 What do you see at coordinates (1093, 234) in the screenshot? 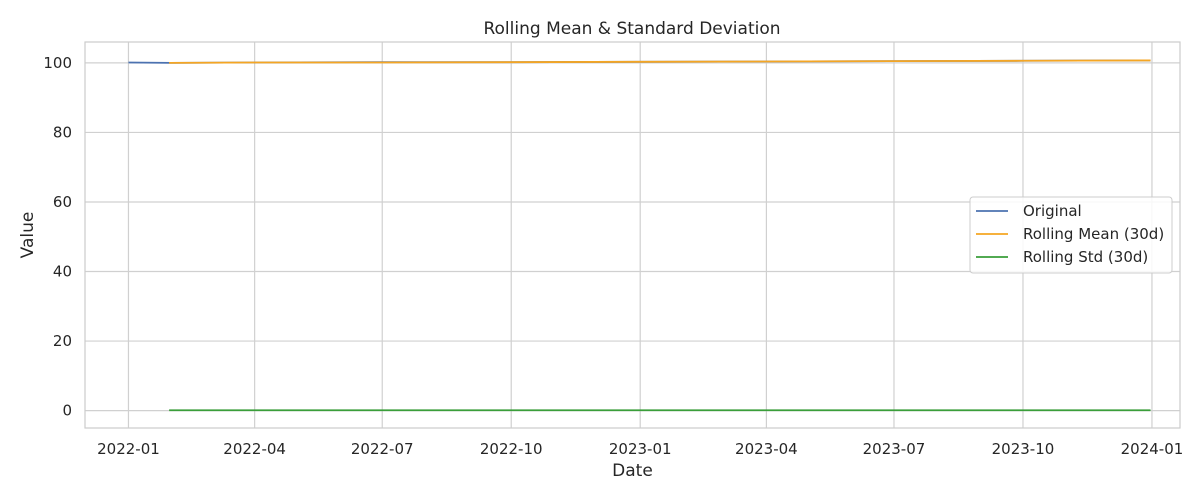
I see `legend-entry-label: Rolling Mean (30d)` at bounding box center [1093, 234].